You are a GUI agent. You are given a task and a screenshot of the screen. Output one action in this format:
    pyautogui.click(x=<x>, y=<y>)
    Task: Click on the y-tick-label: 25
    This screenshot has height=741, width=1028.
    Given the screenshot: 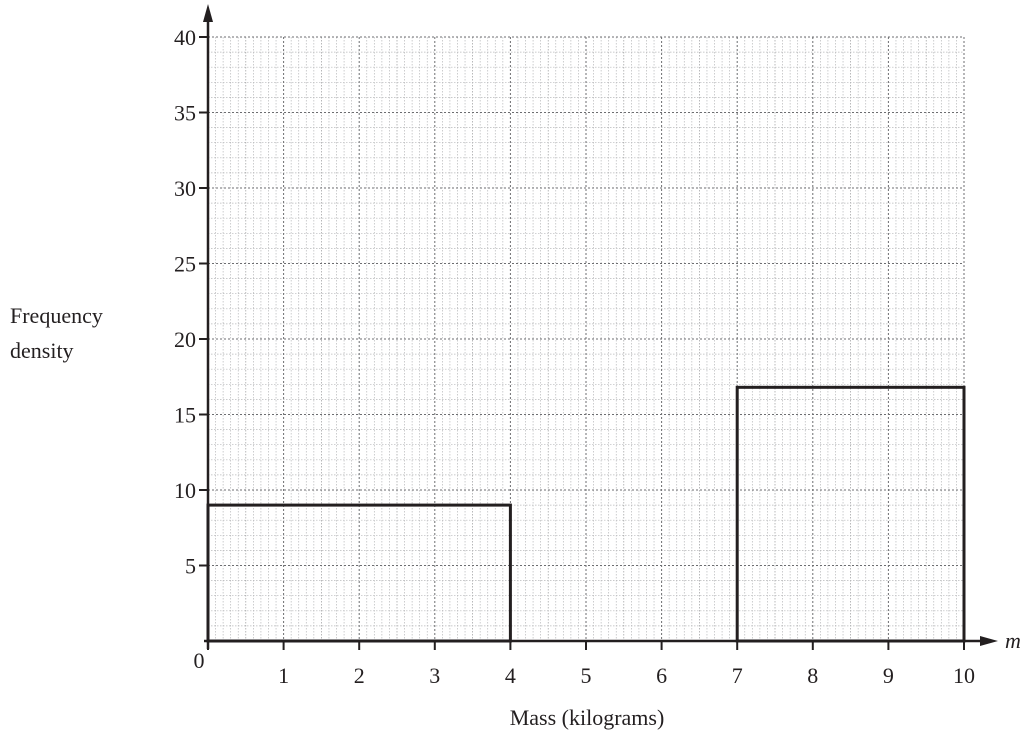 What is the action you would take?
    pyautogui.click(x=185, y=264)
    